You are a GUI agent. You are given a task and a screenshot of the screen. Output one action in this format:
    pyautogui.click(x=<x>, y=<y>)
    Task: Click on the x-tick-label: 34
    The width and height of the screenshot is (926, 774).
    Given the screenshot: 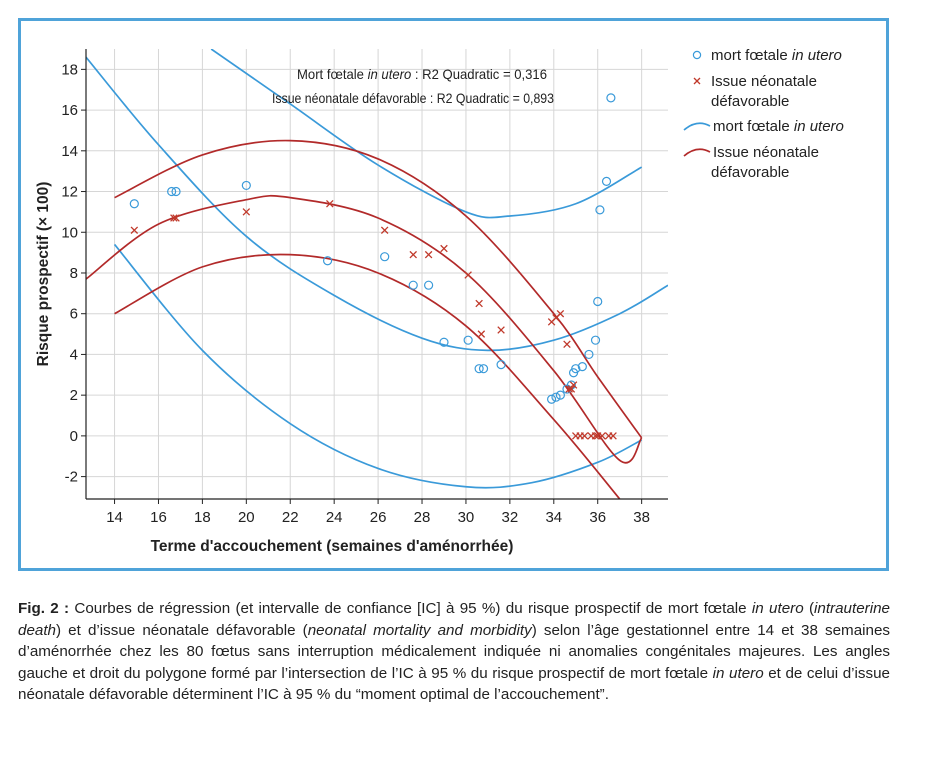 What is the action you would take?
    pyautogui.click(x=553, y=517)
    